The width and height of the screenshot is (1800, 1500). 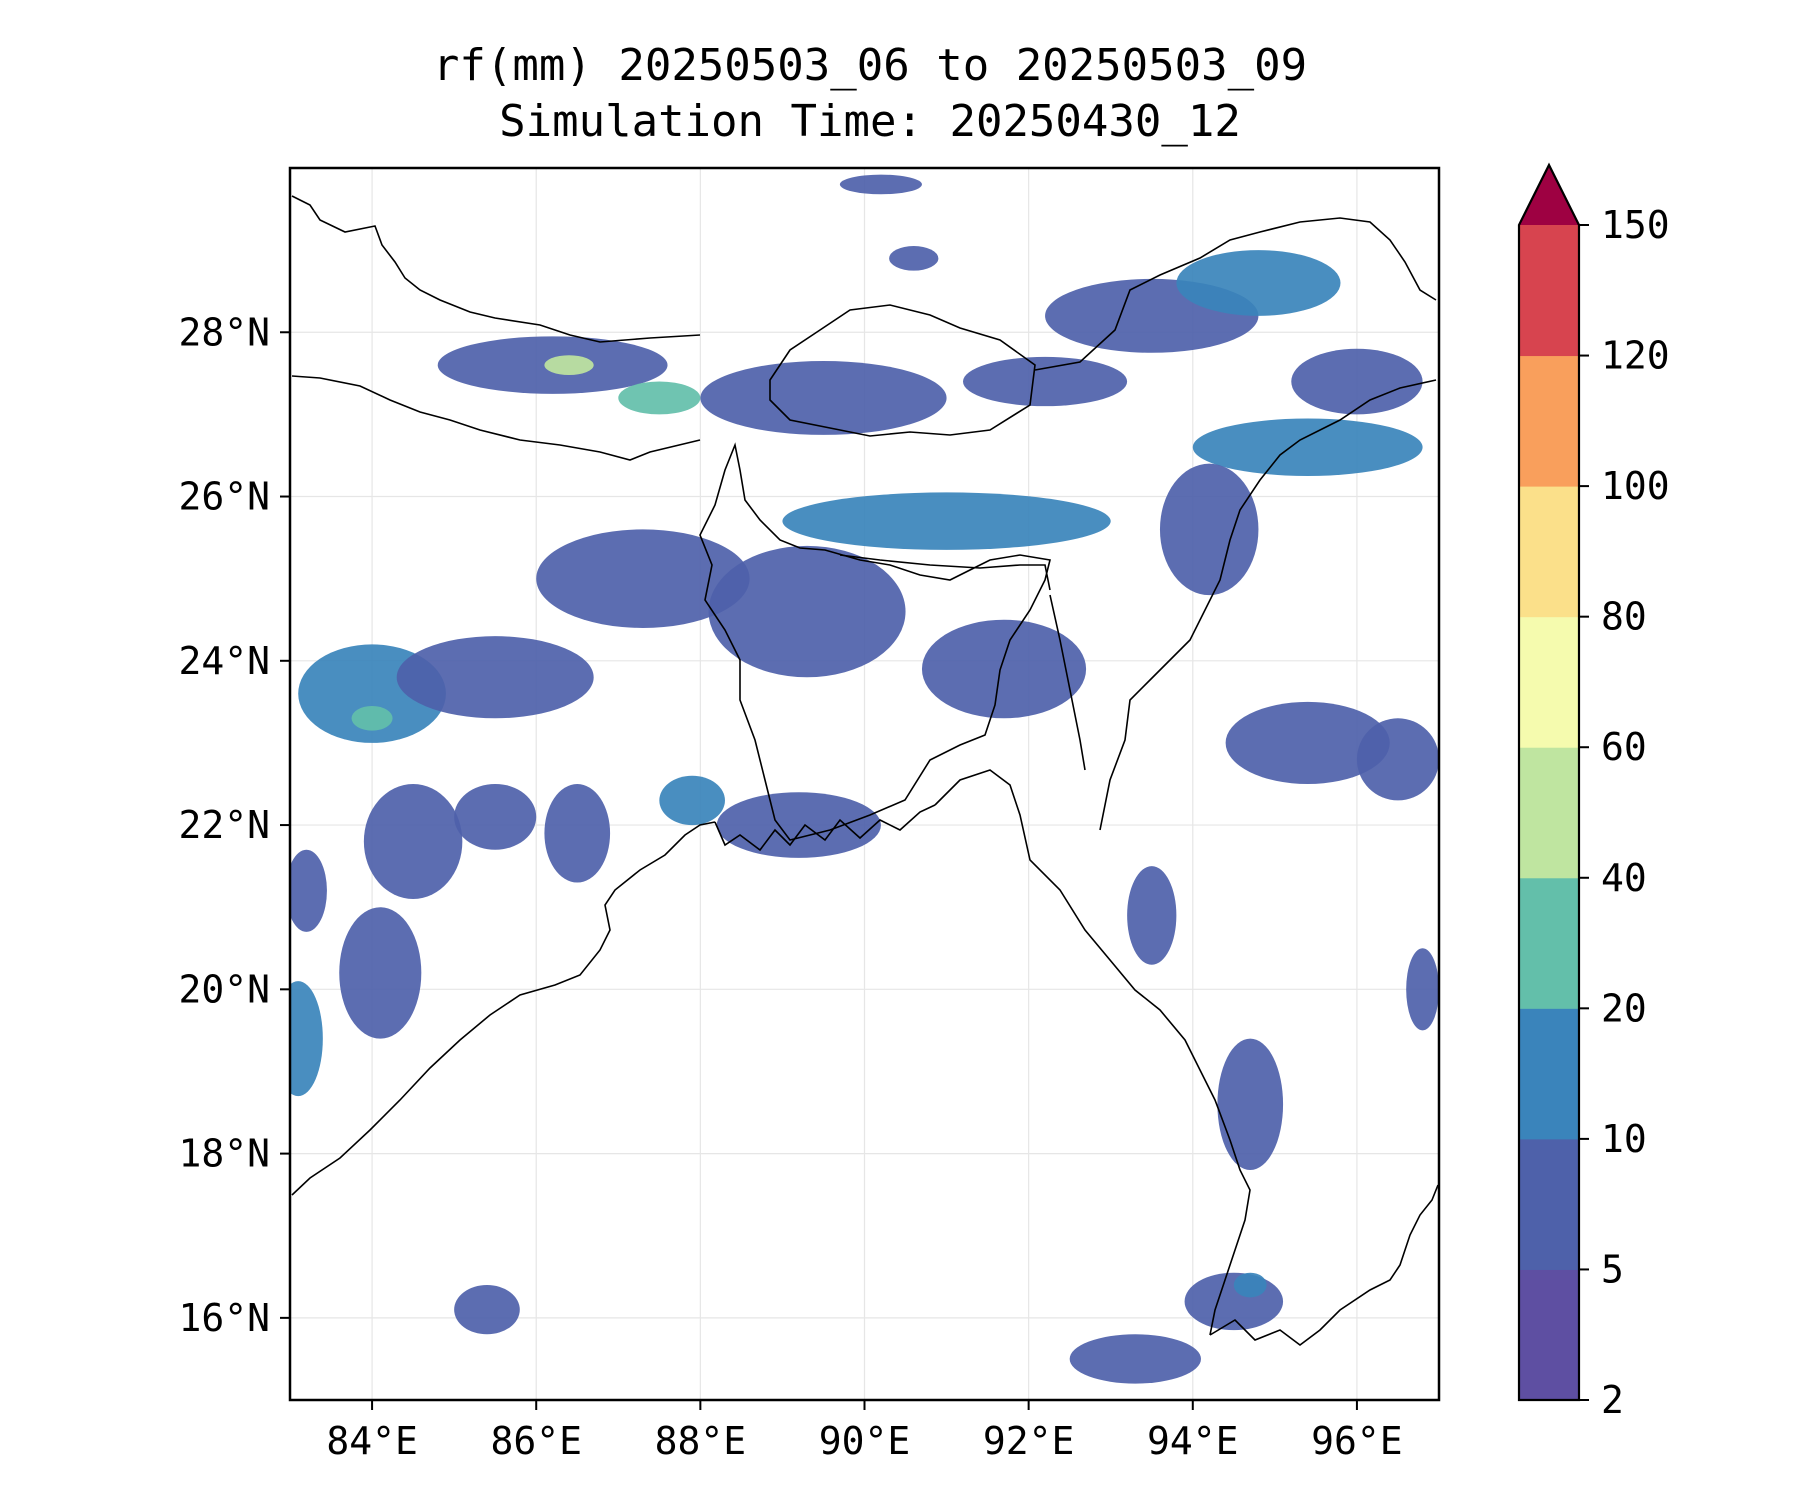 What do you see at coordinates (1624, 1008) in the screenshot?
I see `colorbar-tick-label: 20` at bounding box center [1624, 1008].